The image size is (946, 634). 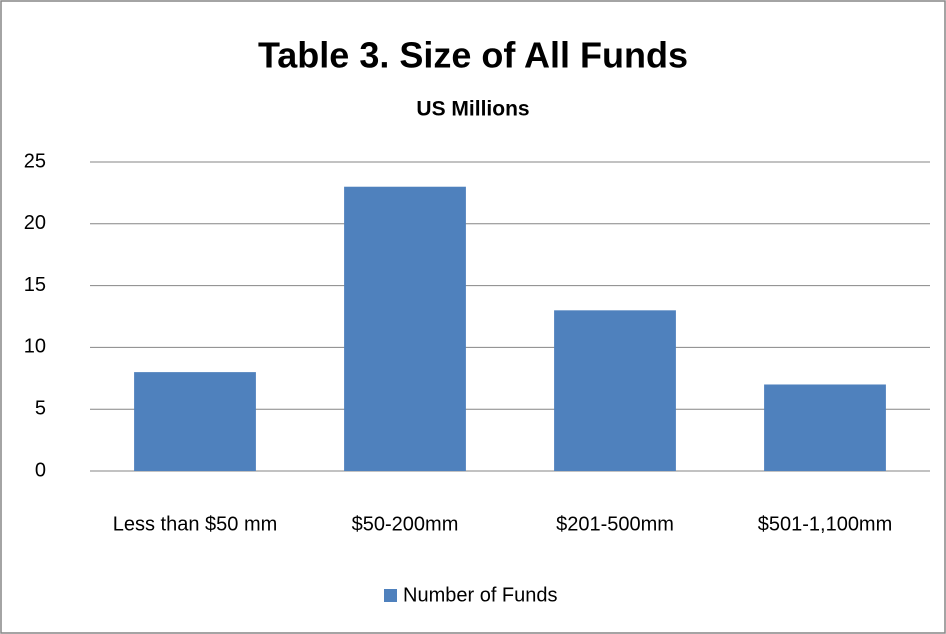 What do you see at coordinates (405, 524) in the screenshot?
I see `x-tick-label: $50-200mm` at bounding box center [405, 524].